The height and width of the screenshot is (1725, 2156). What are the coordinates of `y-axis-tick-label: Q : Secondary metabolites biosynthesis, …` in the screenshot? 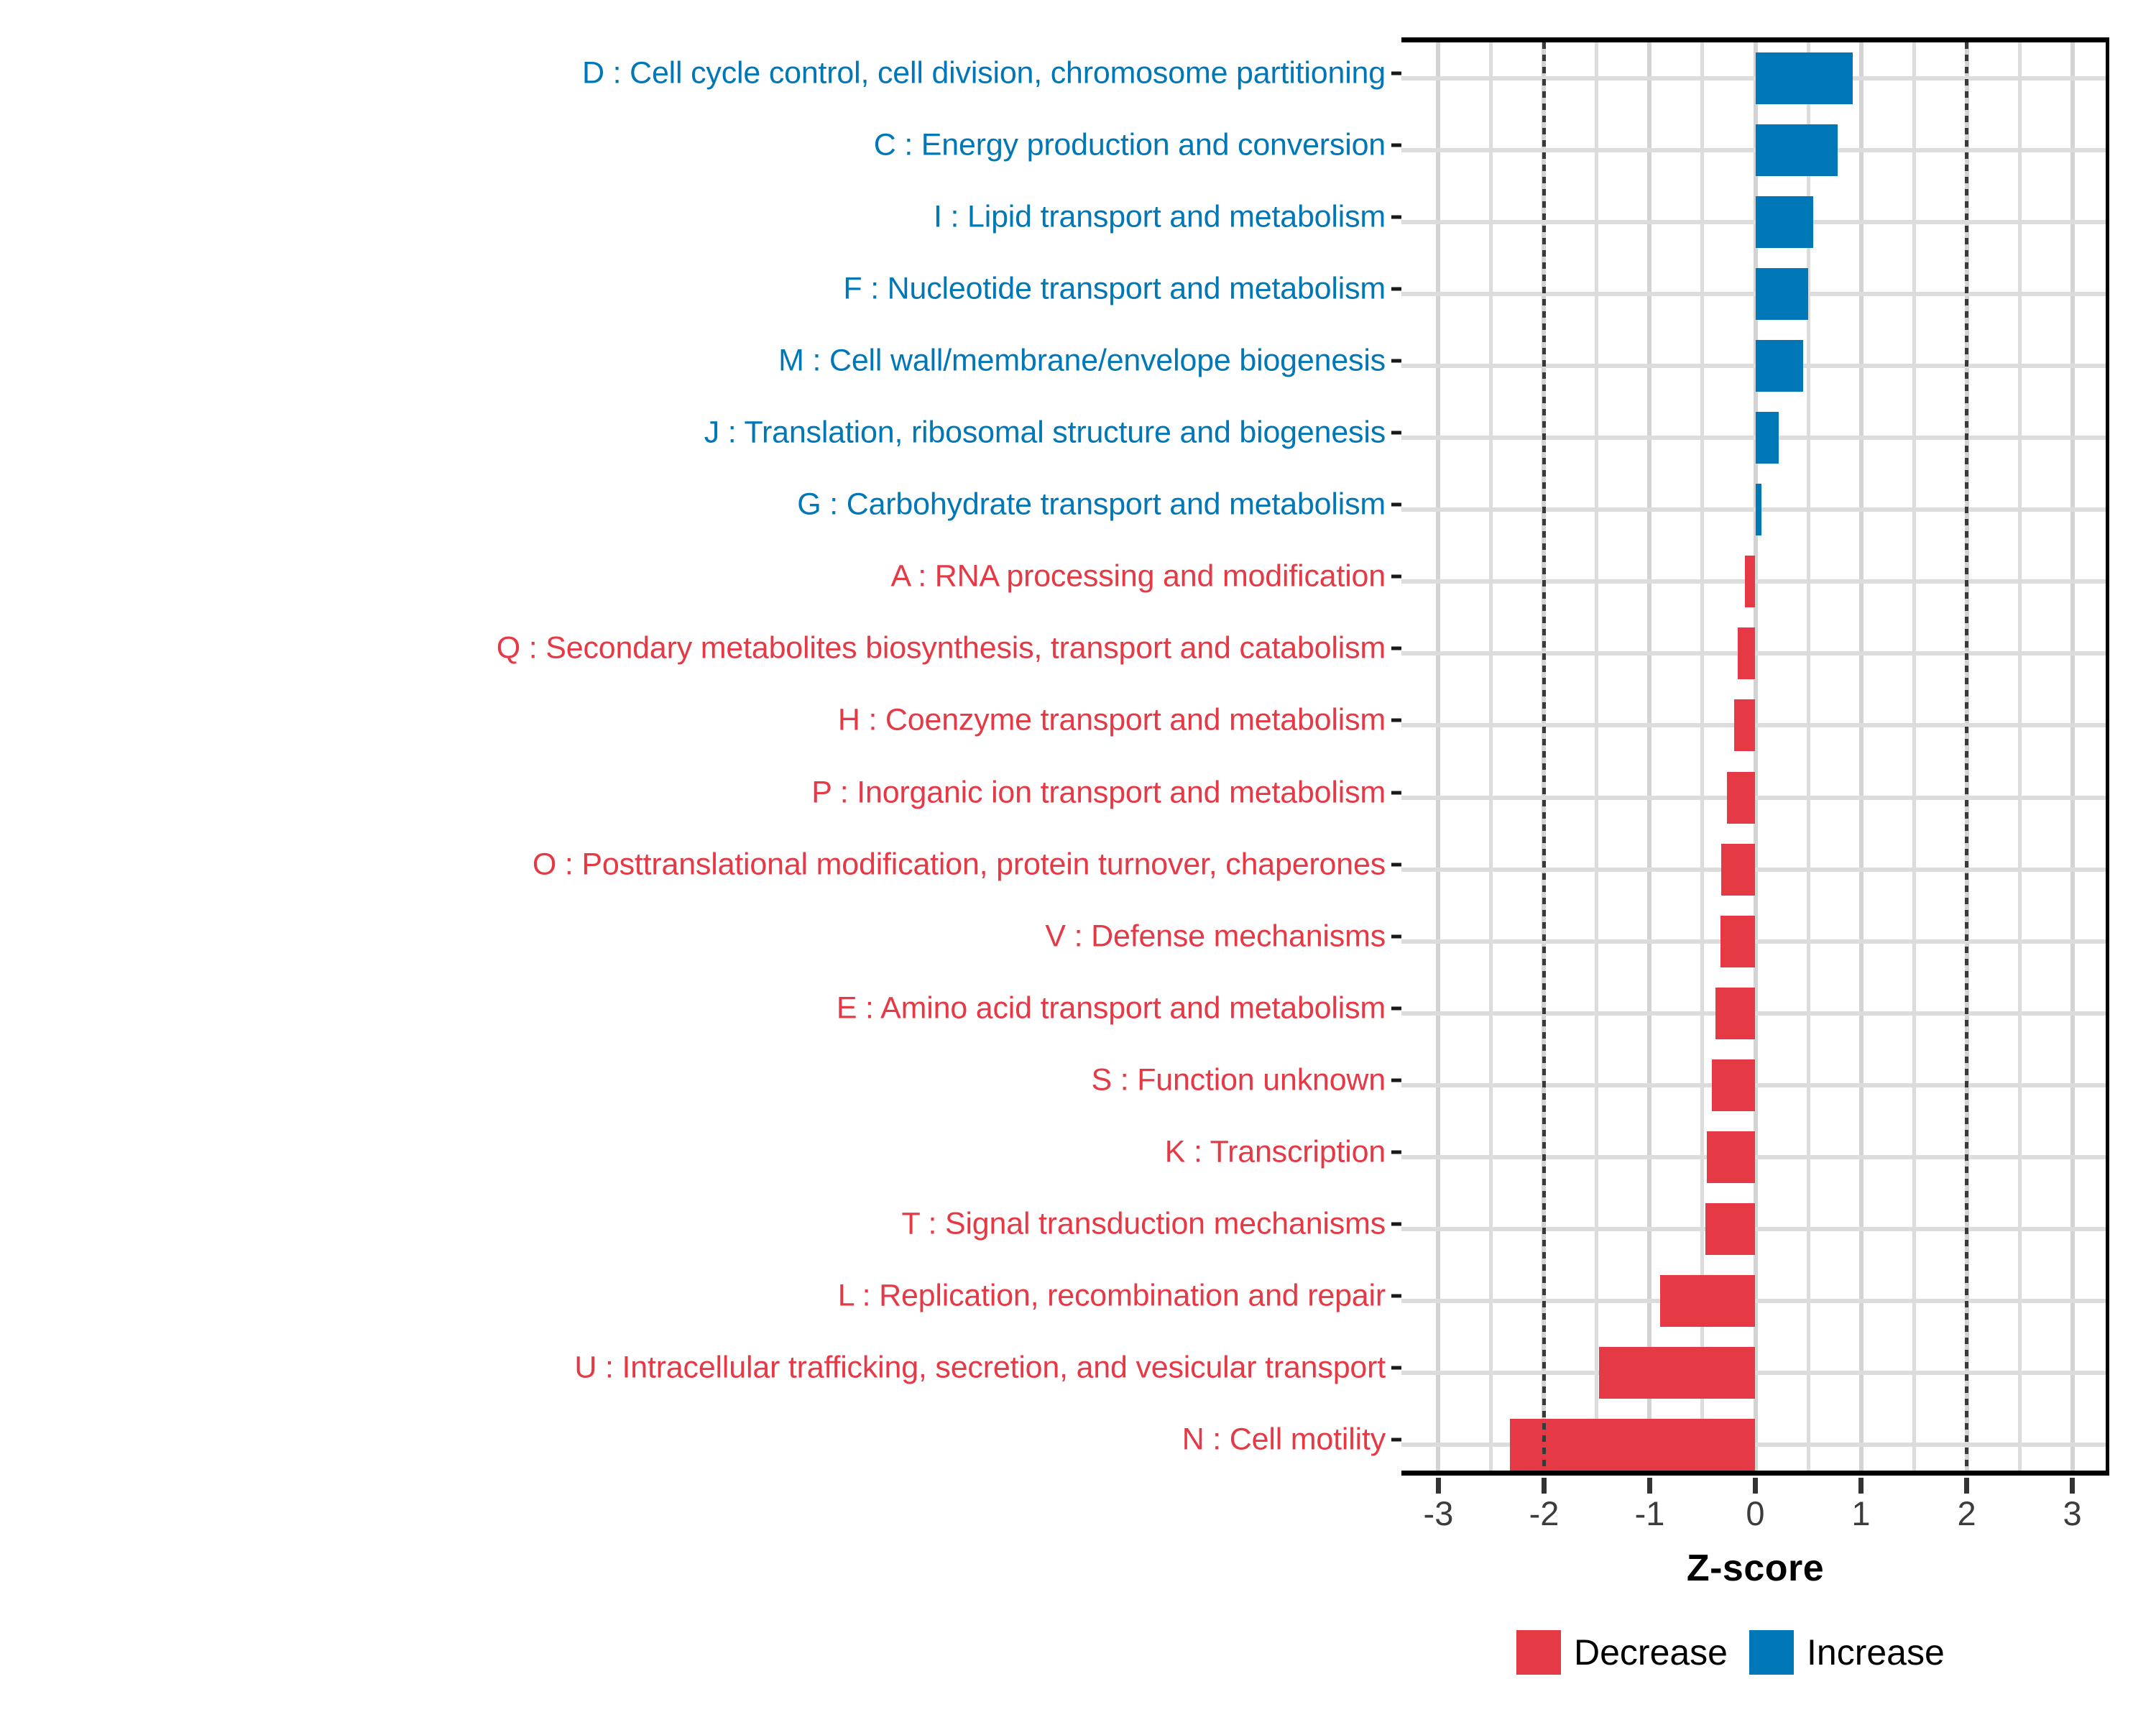 It's located at (941, 648).